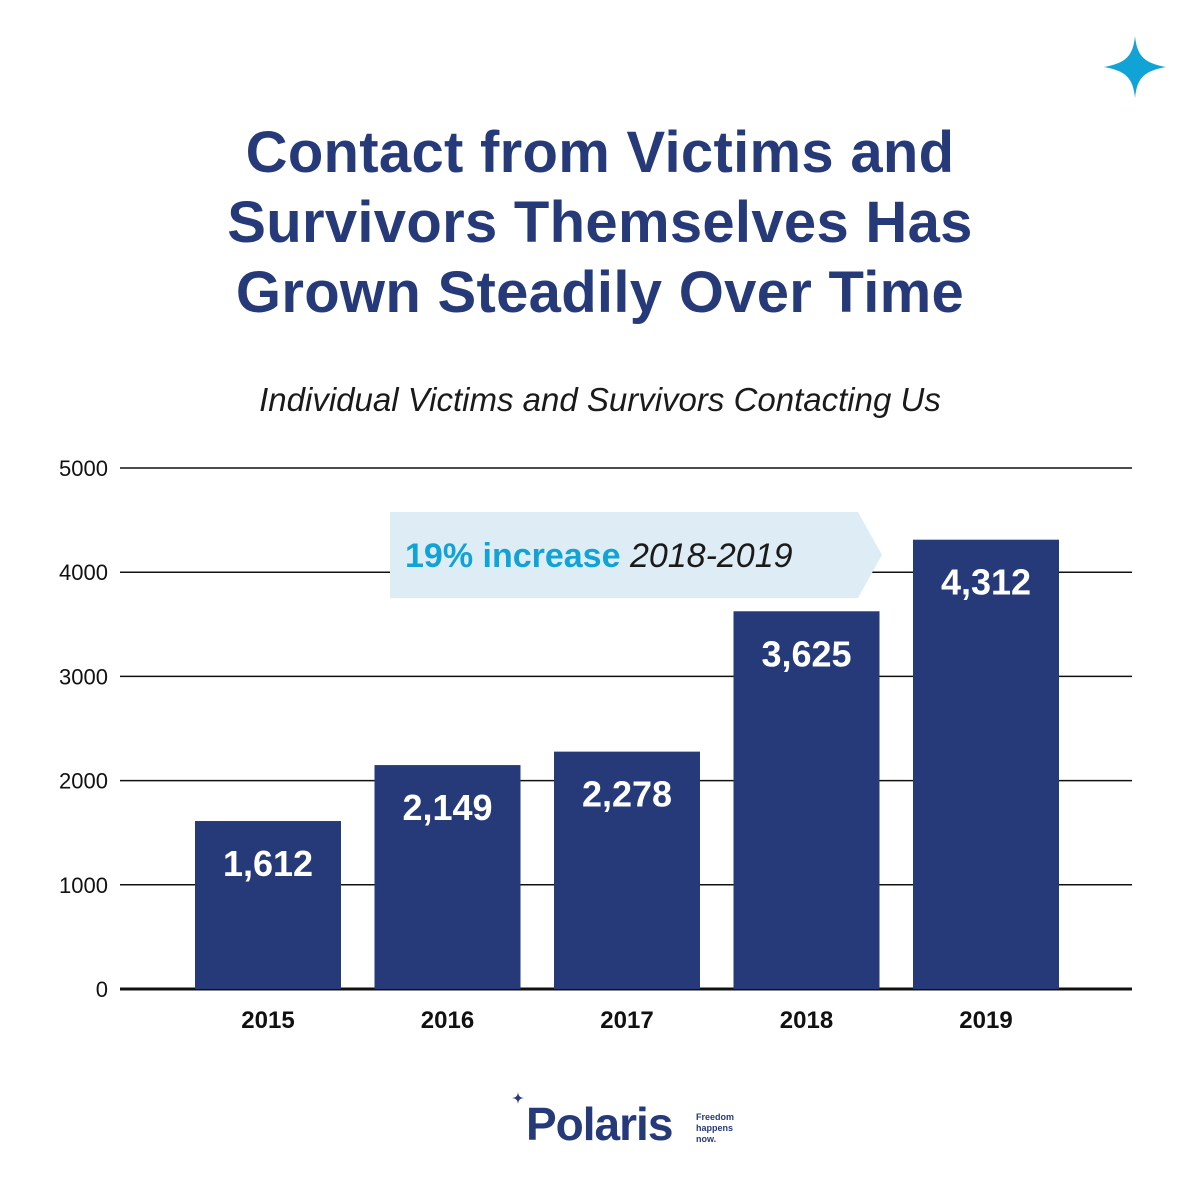  I want to click on data-label: 4,312, so click(986, 582).